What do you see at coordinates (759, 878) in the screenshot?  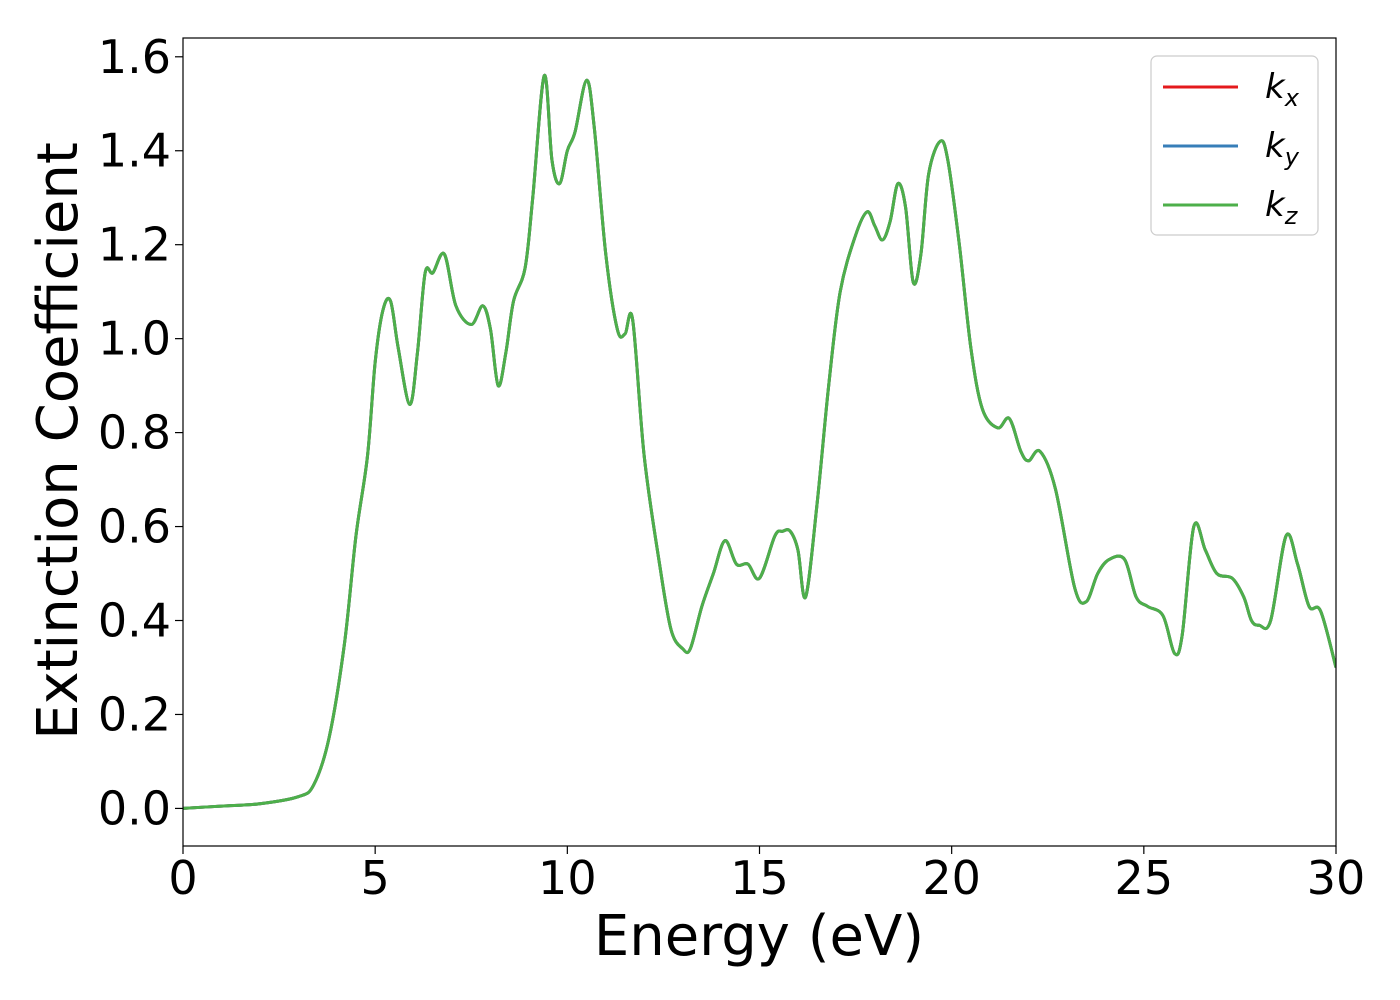 I see `x-tick-label: 15` at bounding box center [759, 878].